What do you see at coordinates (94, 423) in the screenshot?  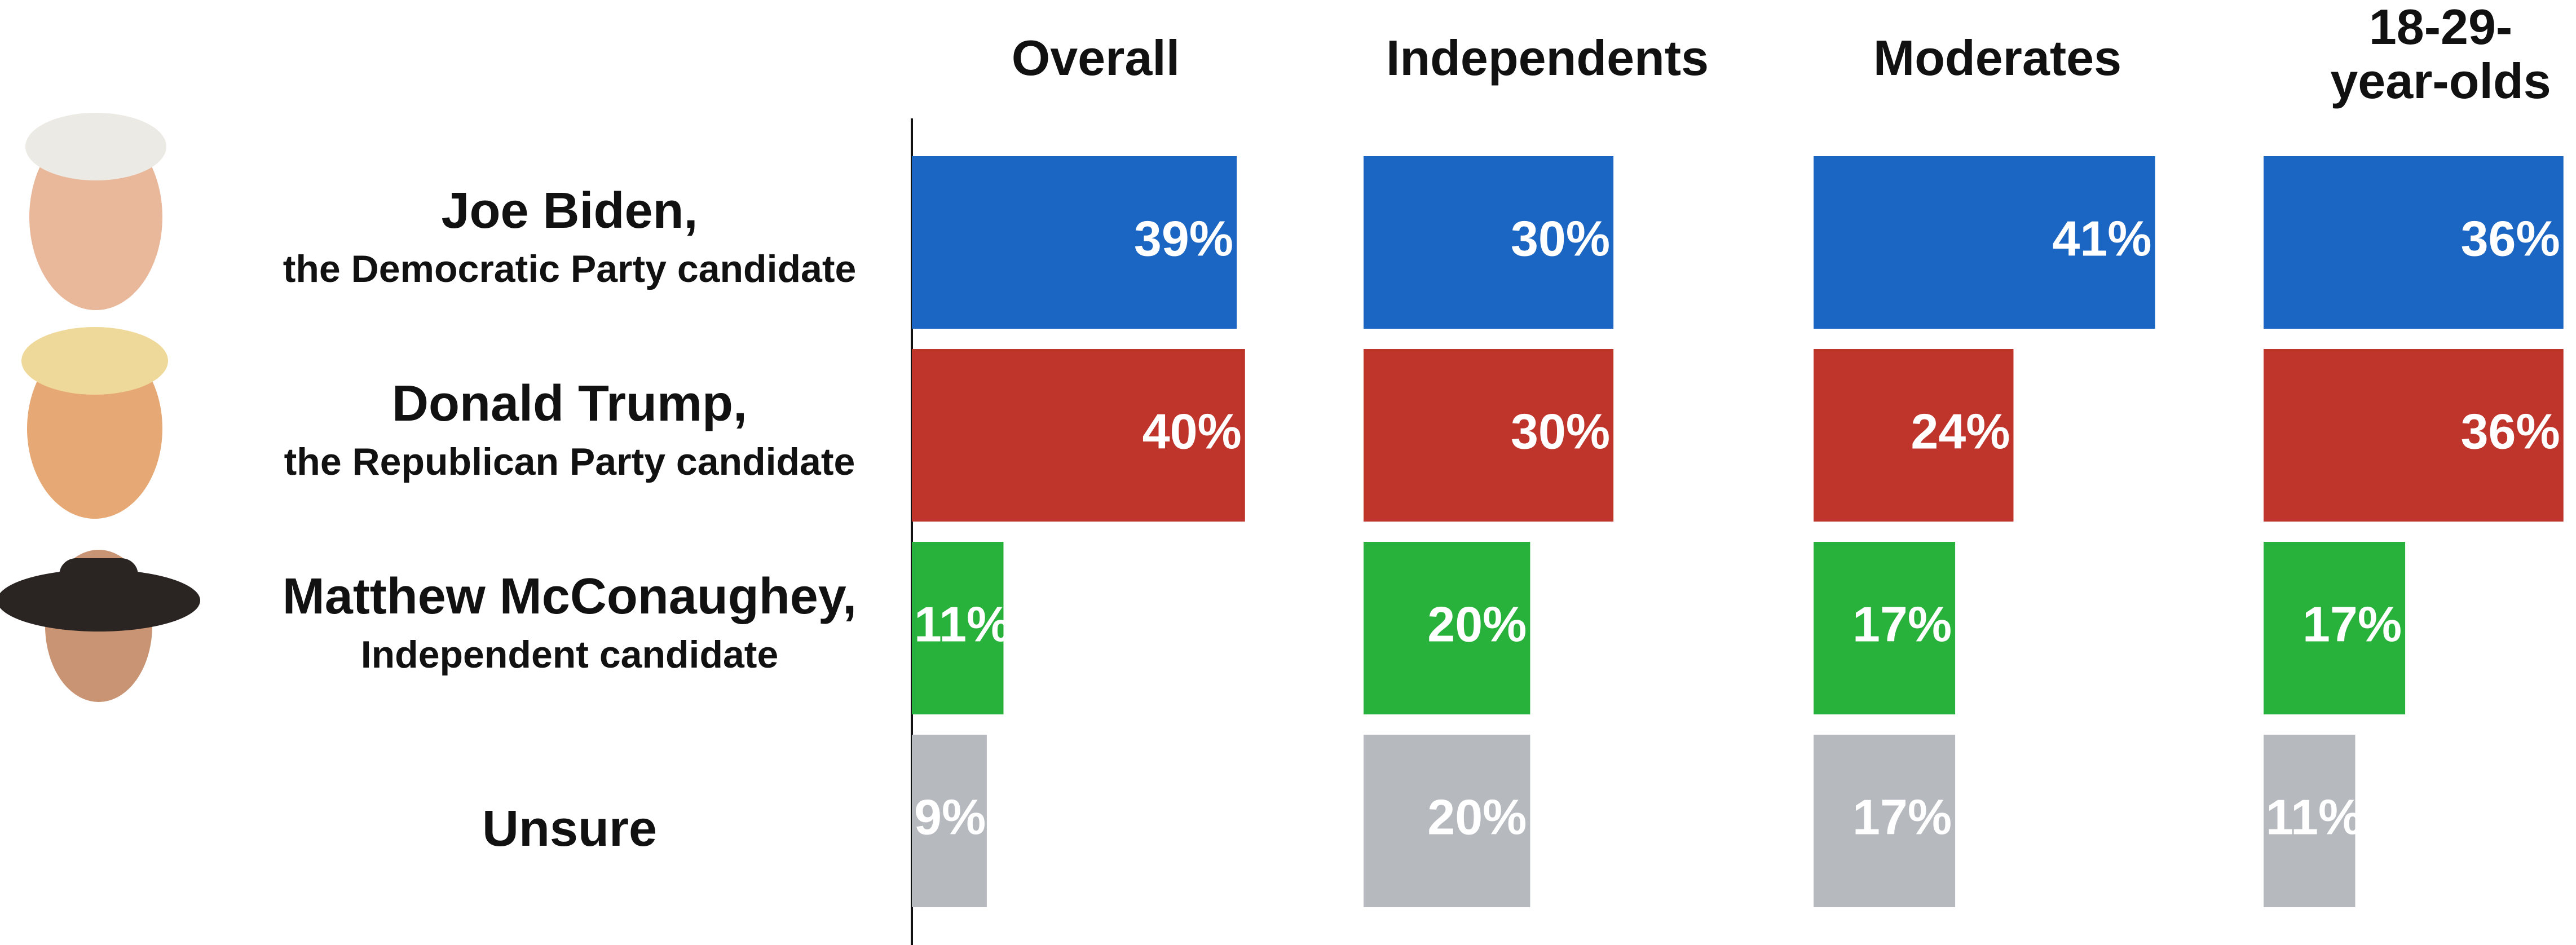 I see `face-trump` at bounding box center [94, 423].